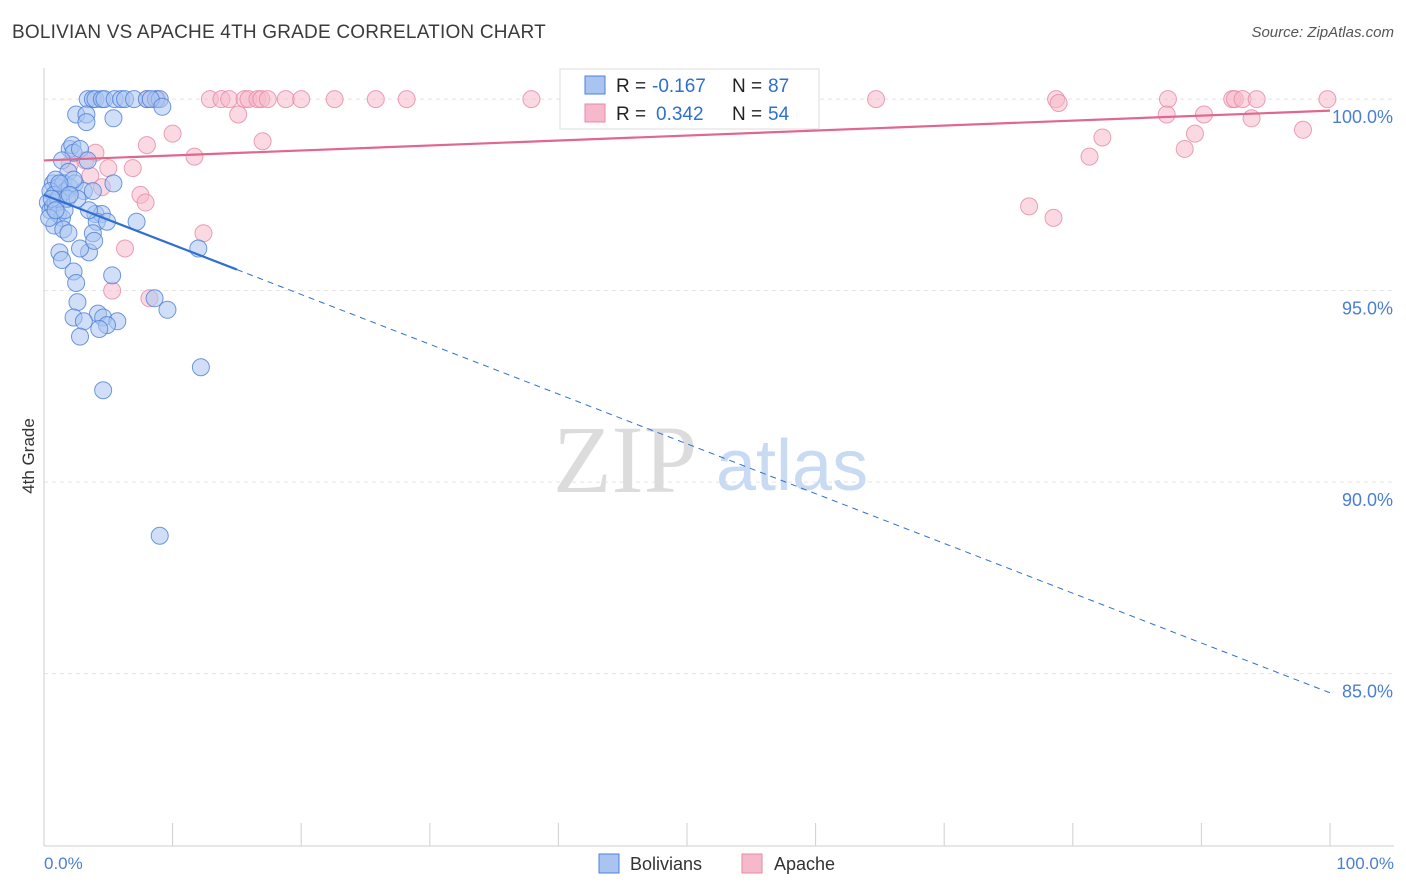  Describe the element at coordinates (1362, 404) in the screenshot. I see `y-axis-tick-labels: 100.0% 95.0% 90.0% 85.0%` at that location.